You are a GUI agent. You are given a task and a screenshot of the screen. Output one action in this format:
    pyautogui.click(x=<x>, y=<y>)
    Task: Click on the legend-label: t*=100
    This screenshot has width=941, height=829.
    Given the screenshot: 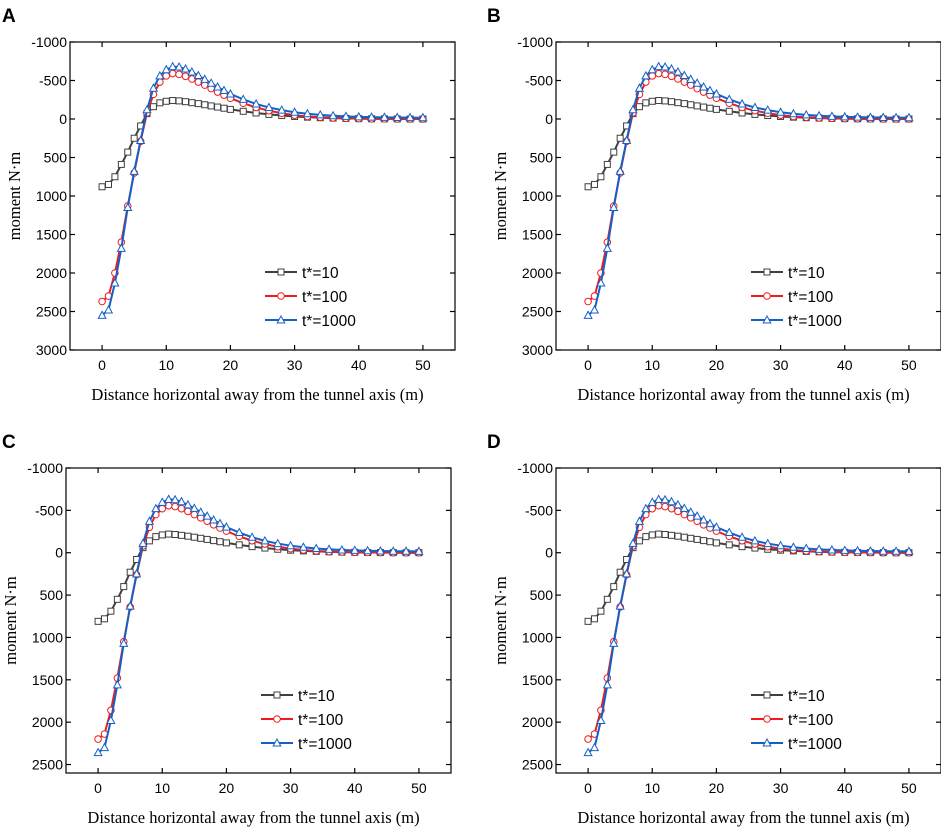 What is the action you would take?
    pyautogui.click(x=811, y=720)
    